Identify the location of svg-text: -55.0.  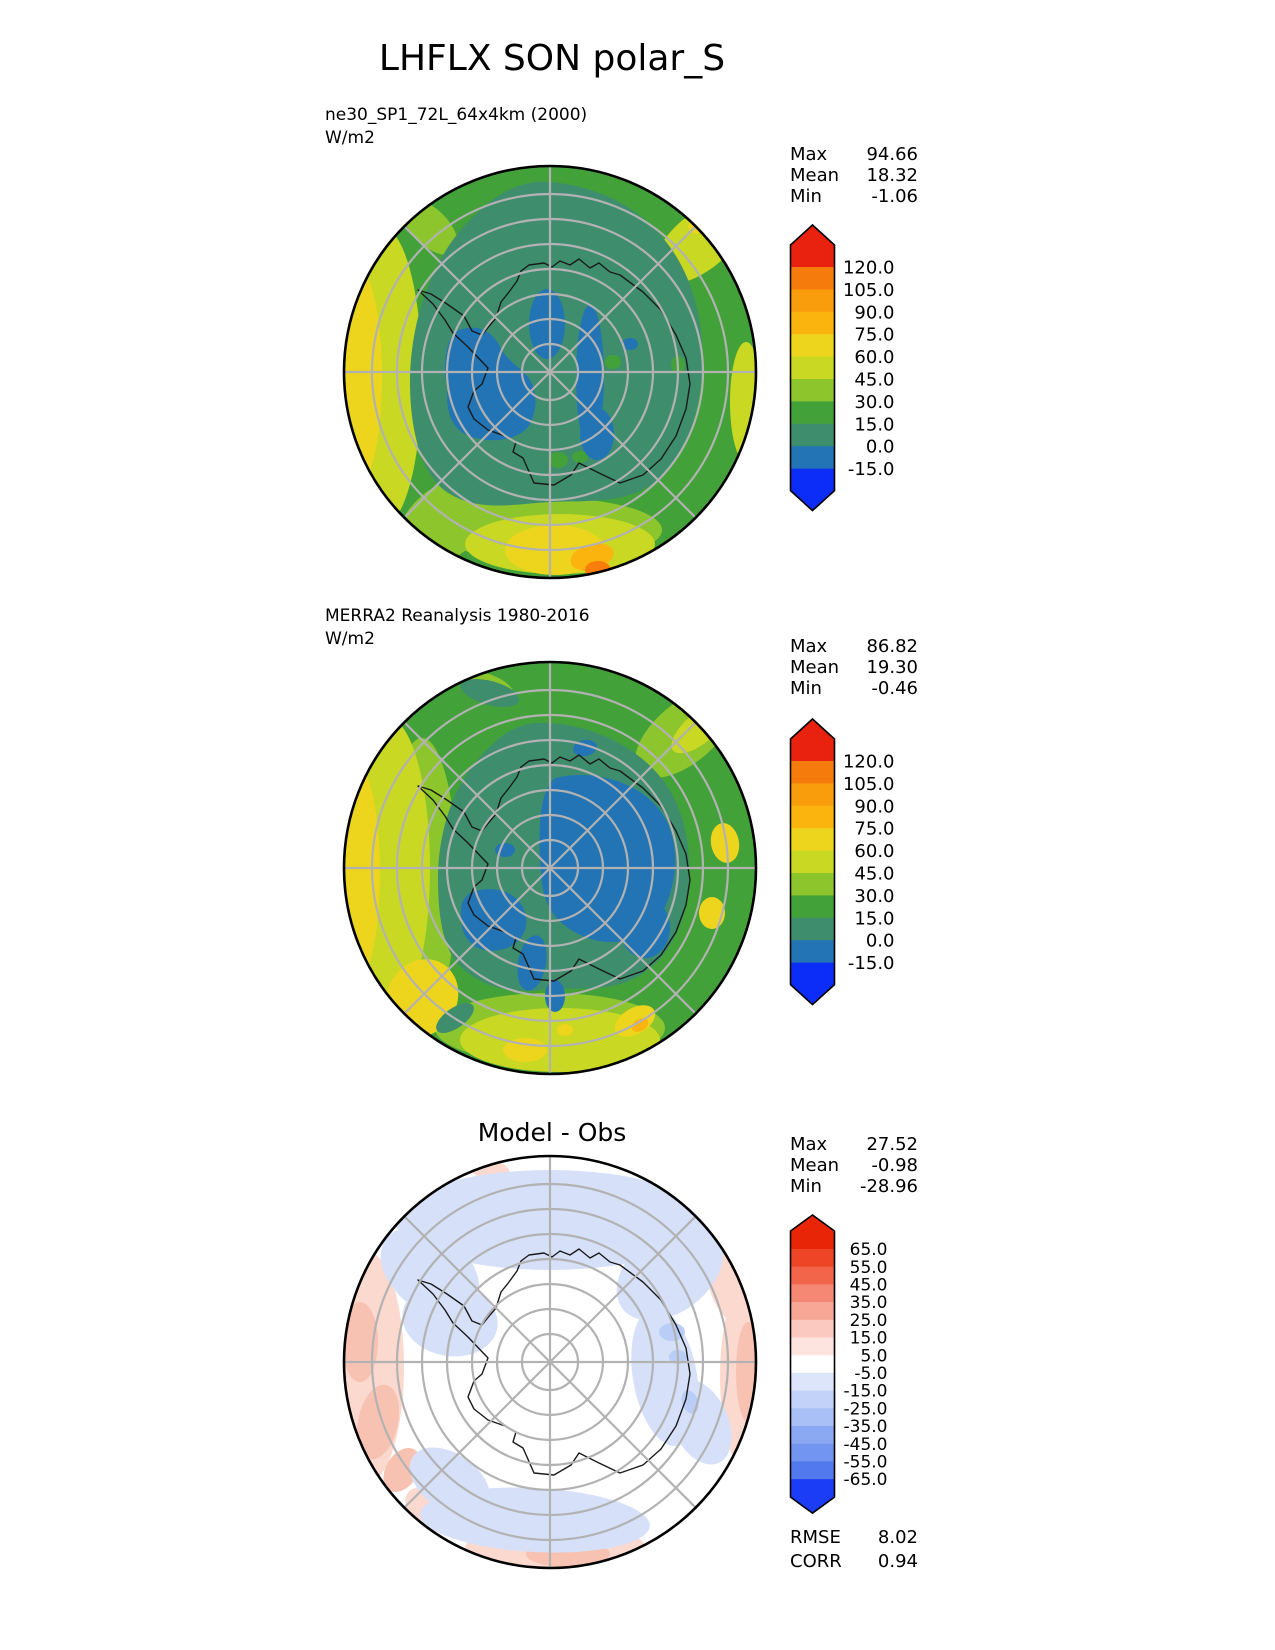
(866, 1463).